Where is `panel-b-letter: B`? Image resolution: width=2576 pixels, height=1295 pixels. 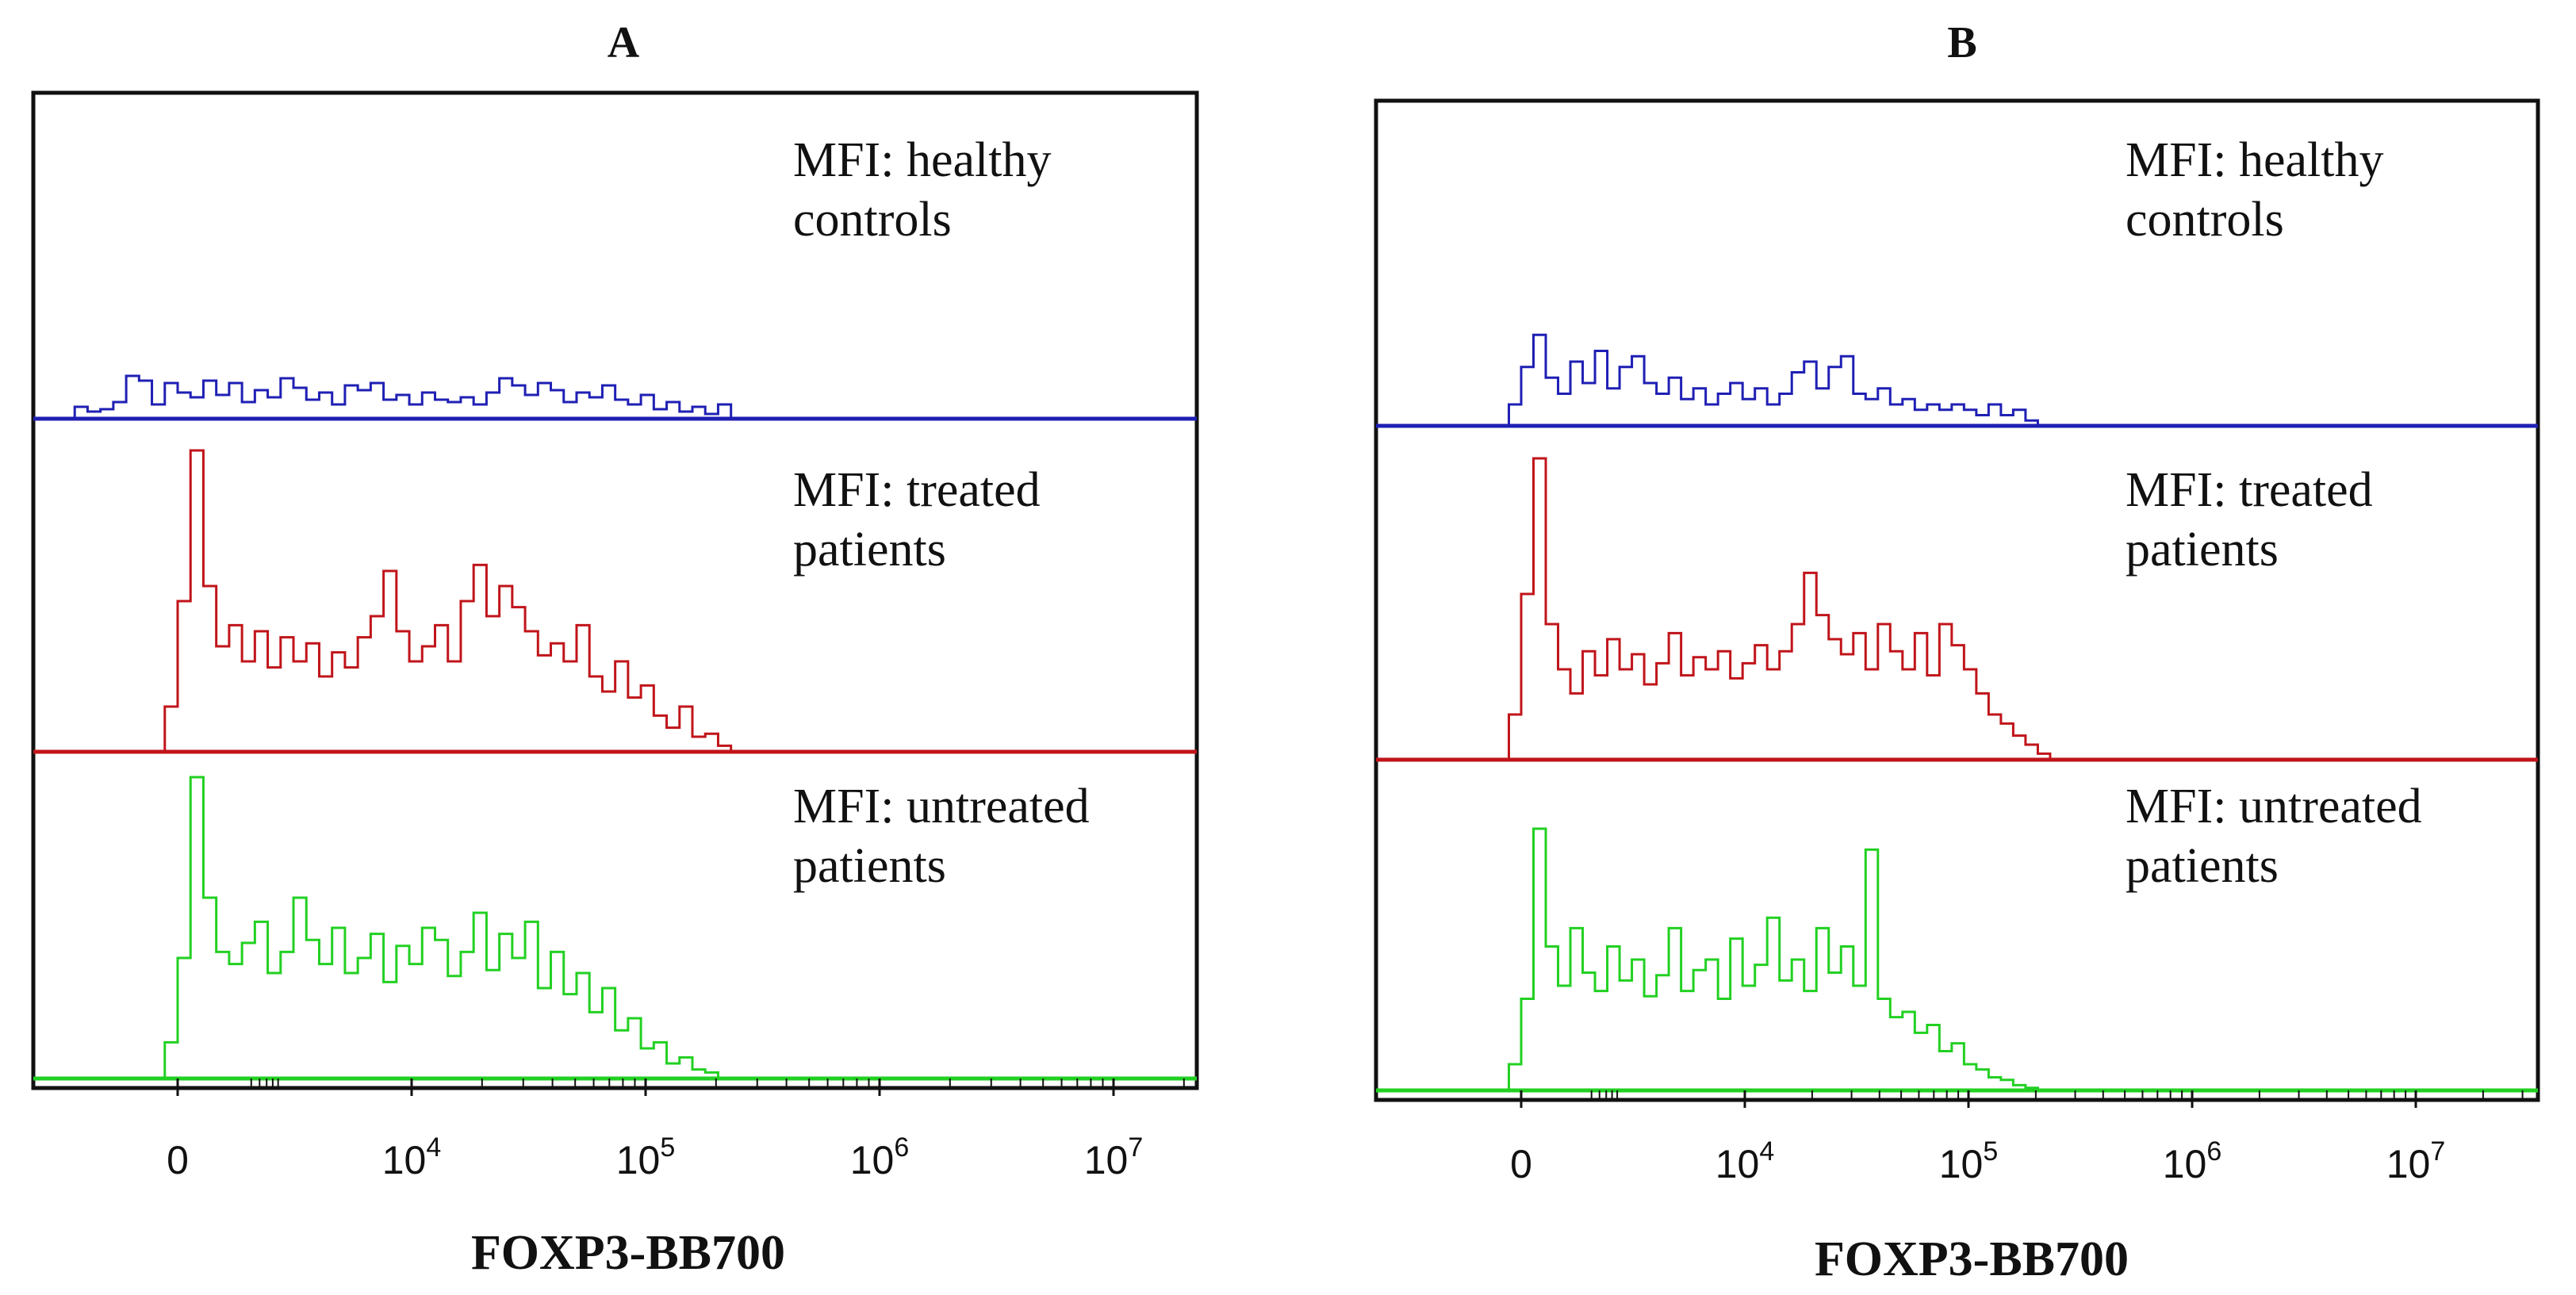
panel-b-letter: B is located at coordinates (1961, 43).